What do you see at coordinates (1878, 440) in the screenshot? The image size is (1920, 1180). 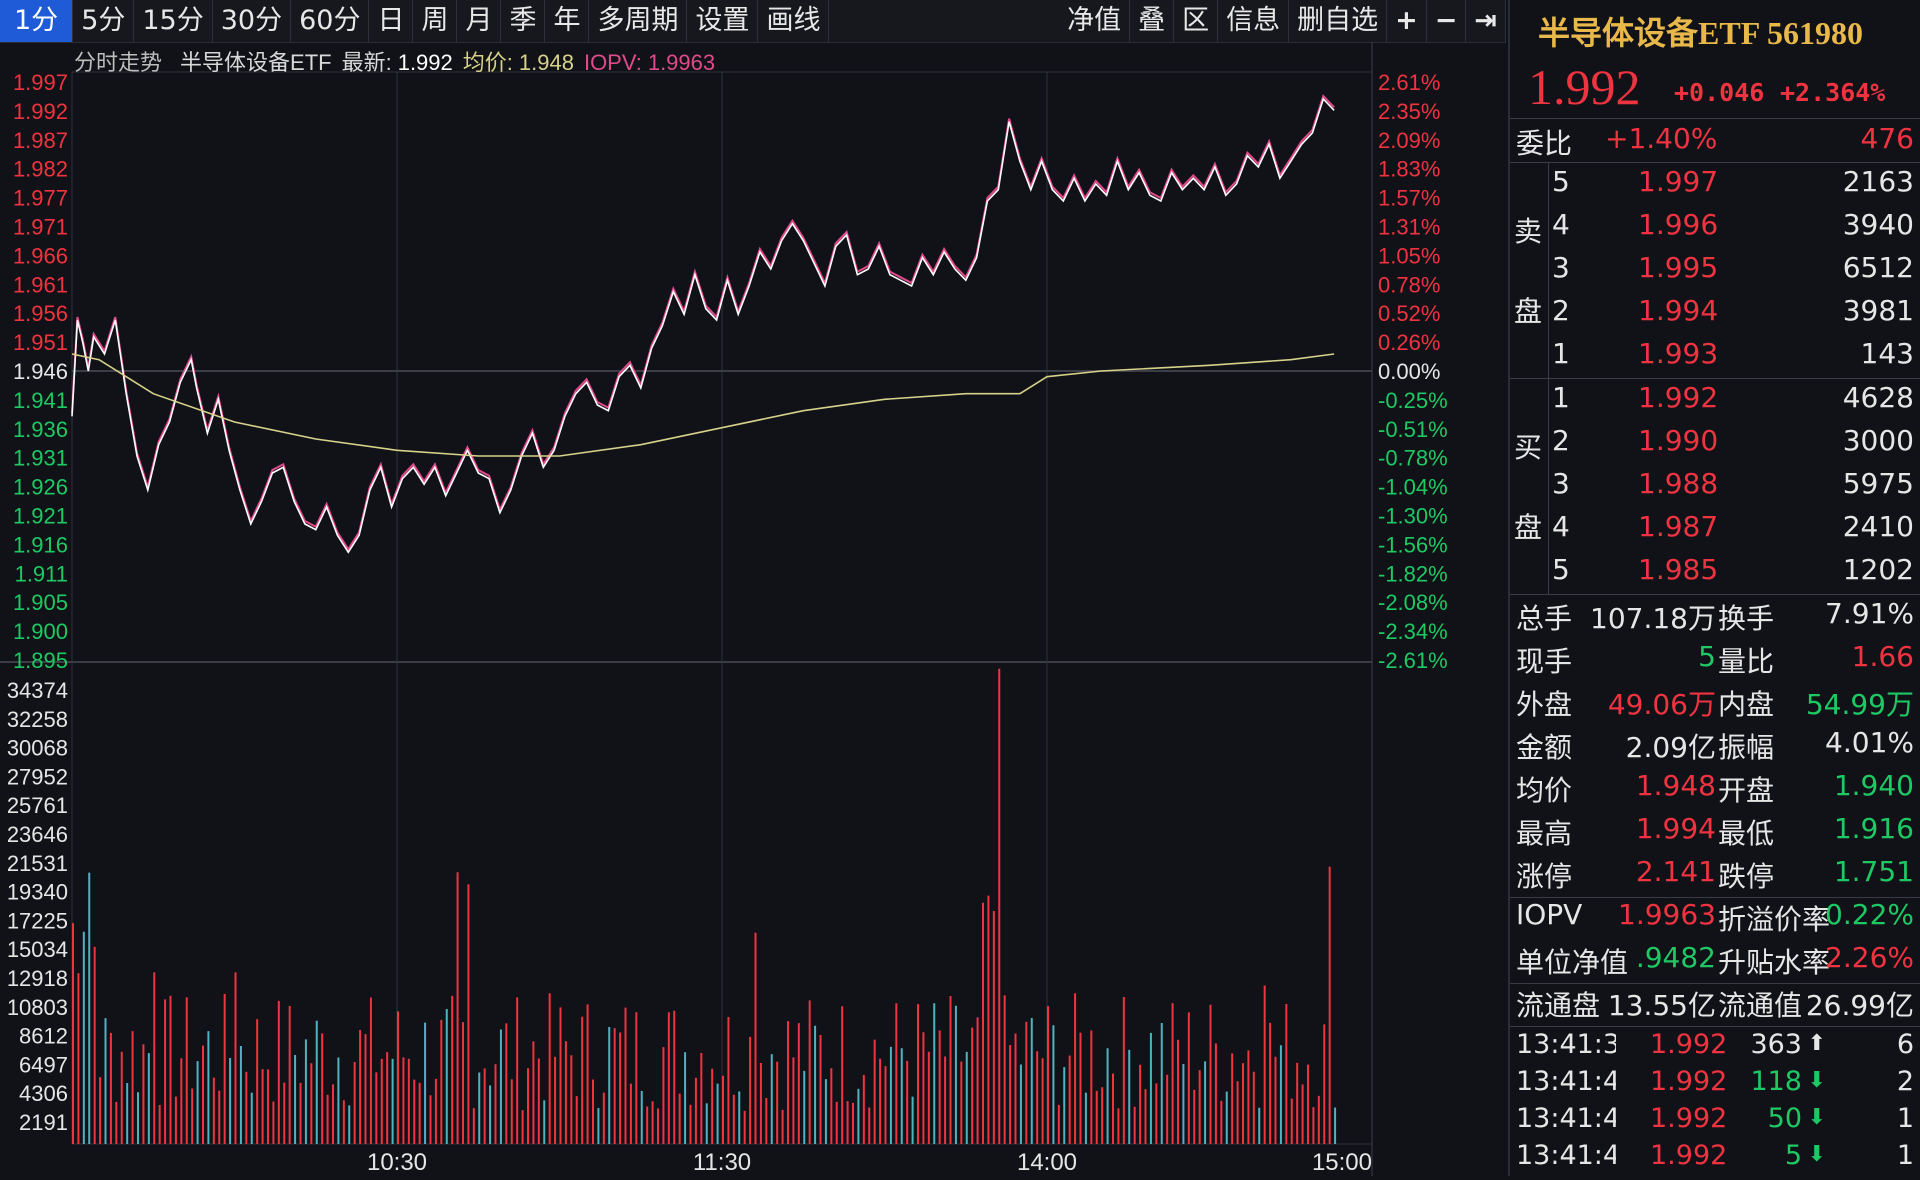 I see `bid-volume: 3000` at bounding box center [1878, 440].